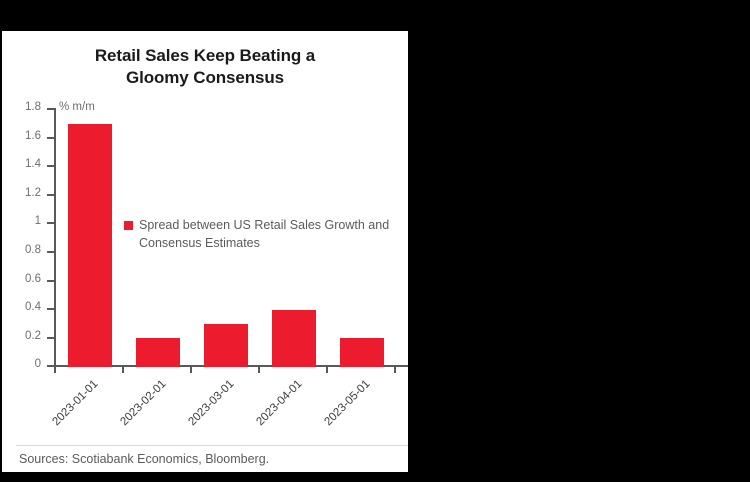 The width and height of the screenshot is (750, 482). I want to click on y-tick-label: 1.4, so click(33, 164).